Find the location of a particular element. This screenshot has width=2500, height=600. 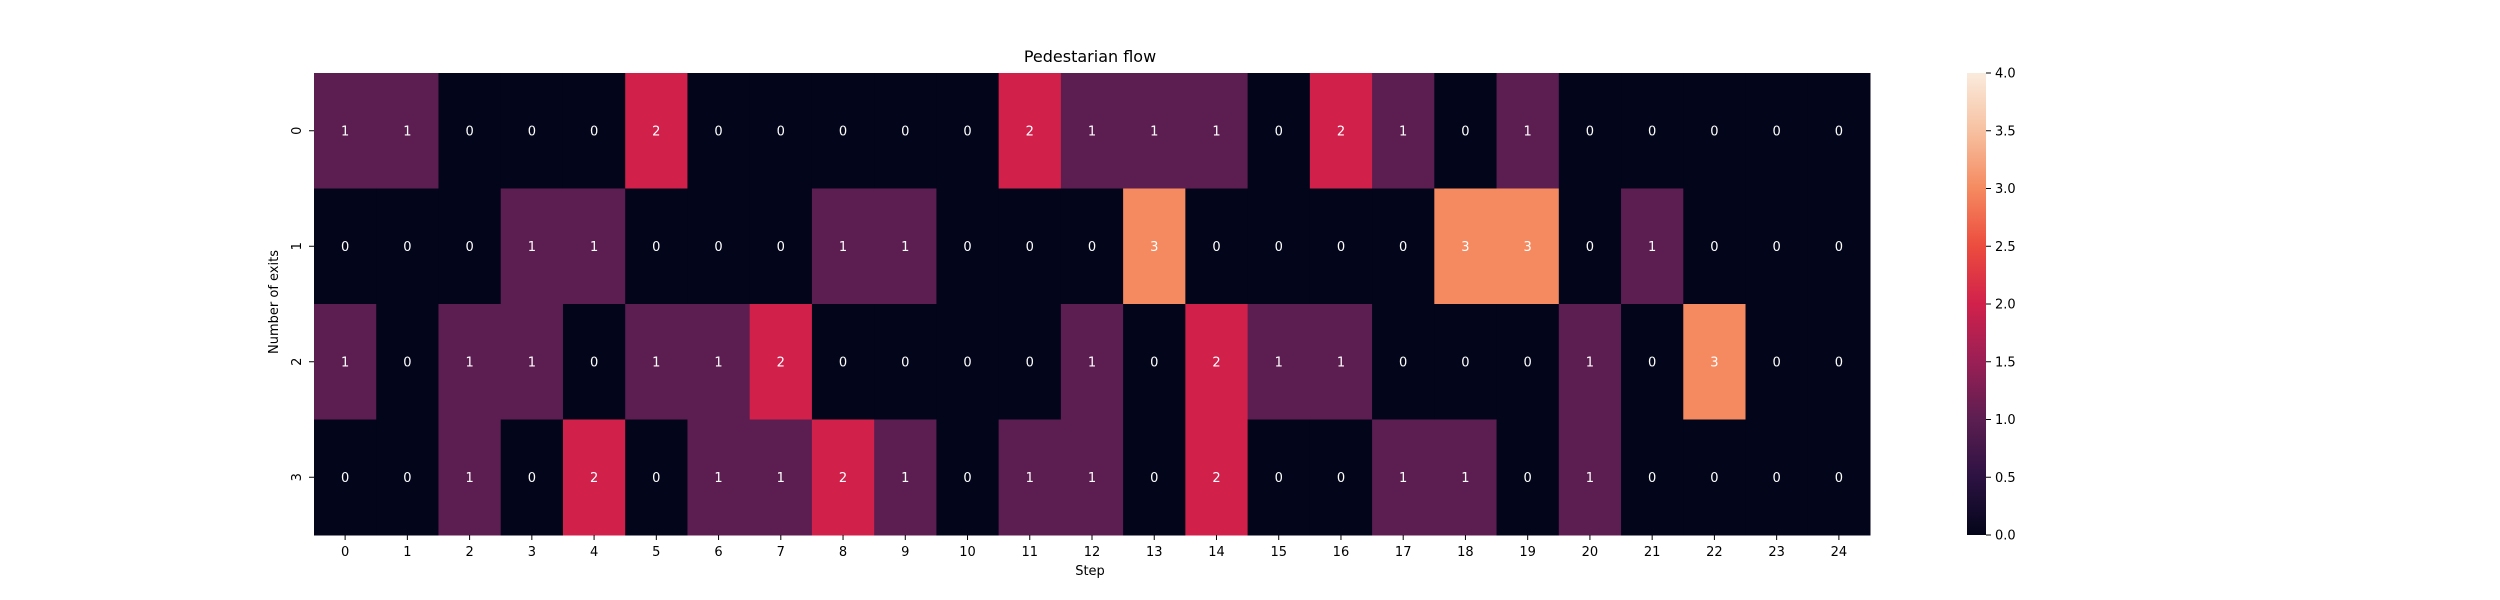

colorbar-tick-label: 0.5 is located at coordinates (2005, 478).